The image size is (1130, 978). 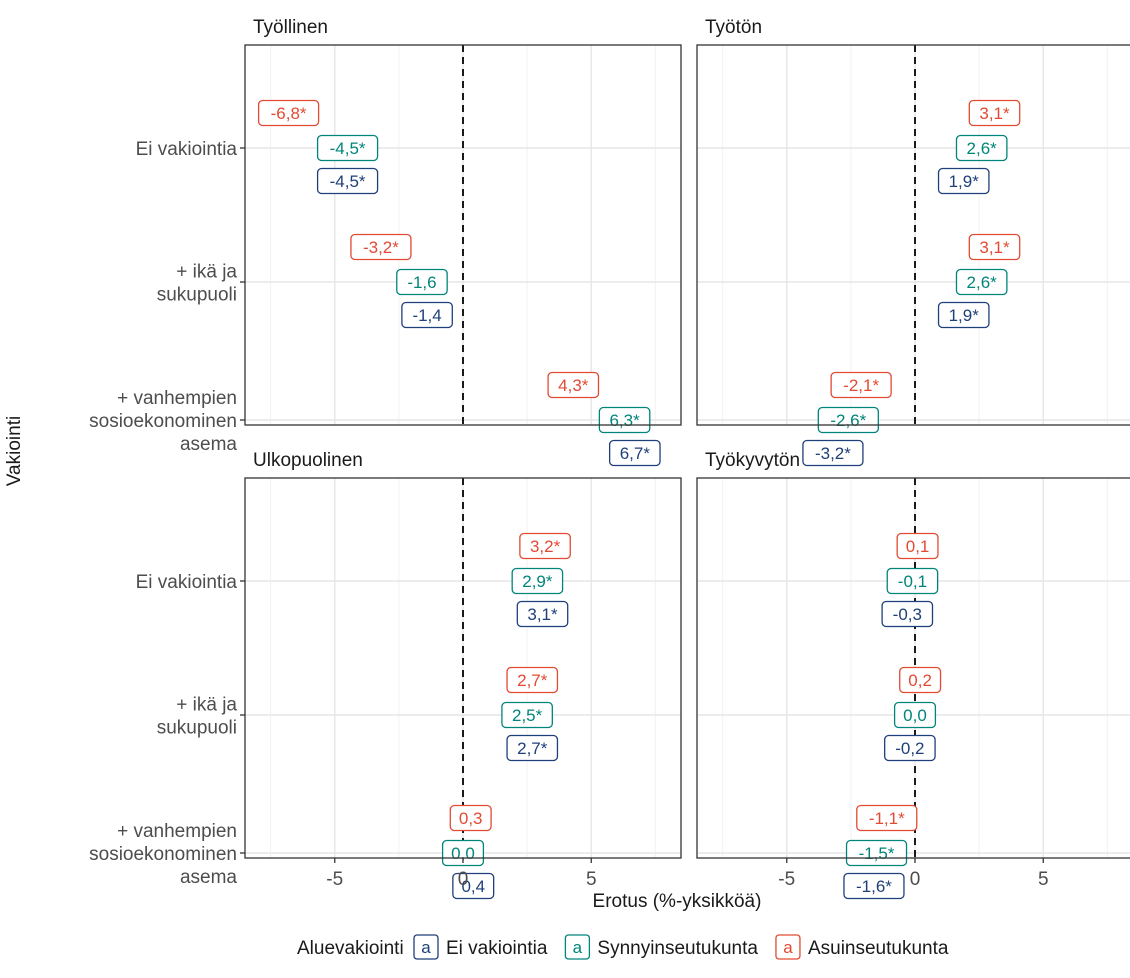 What do you see at coordinates (334, 879) in the screenshot?
I see `x-tick-label: -5` at bounding box center [334, 879].